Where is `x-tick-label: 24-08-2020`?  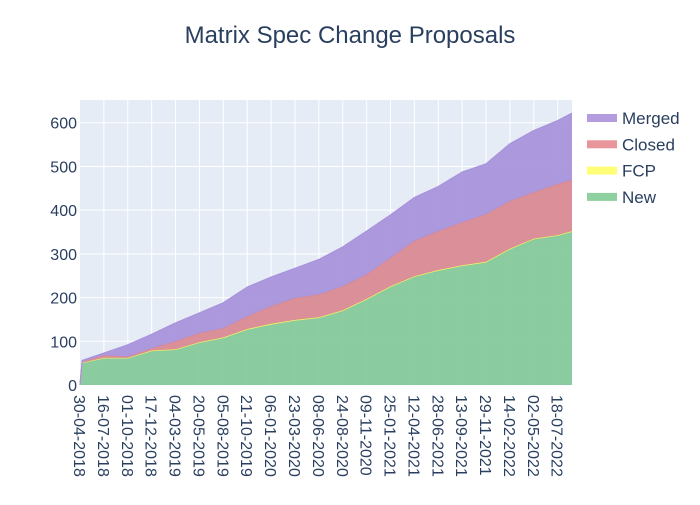 x-tick-label: 24-08-2020 is located at coordinates (341, 436).